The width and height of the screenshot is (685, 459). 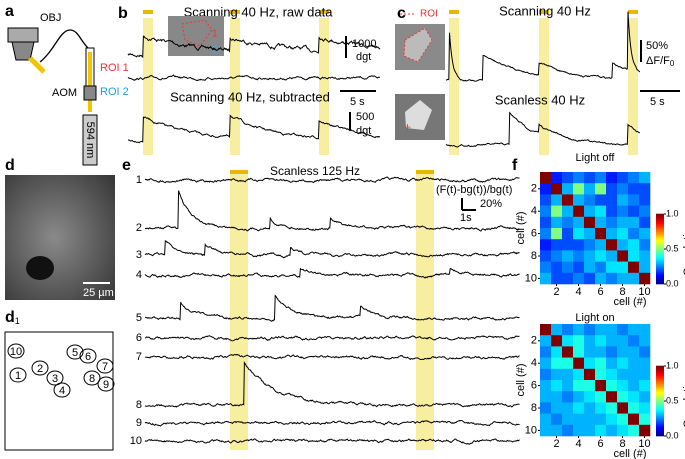 What do you see at coordinates (683, 249) in the screenshot?
I see `colorbar-label: Correlation` at bounding box center [683, 249].